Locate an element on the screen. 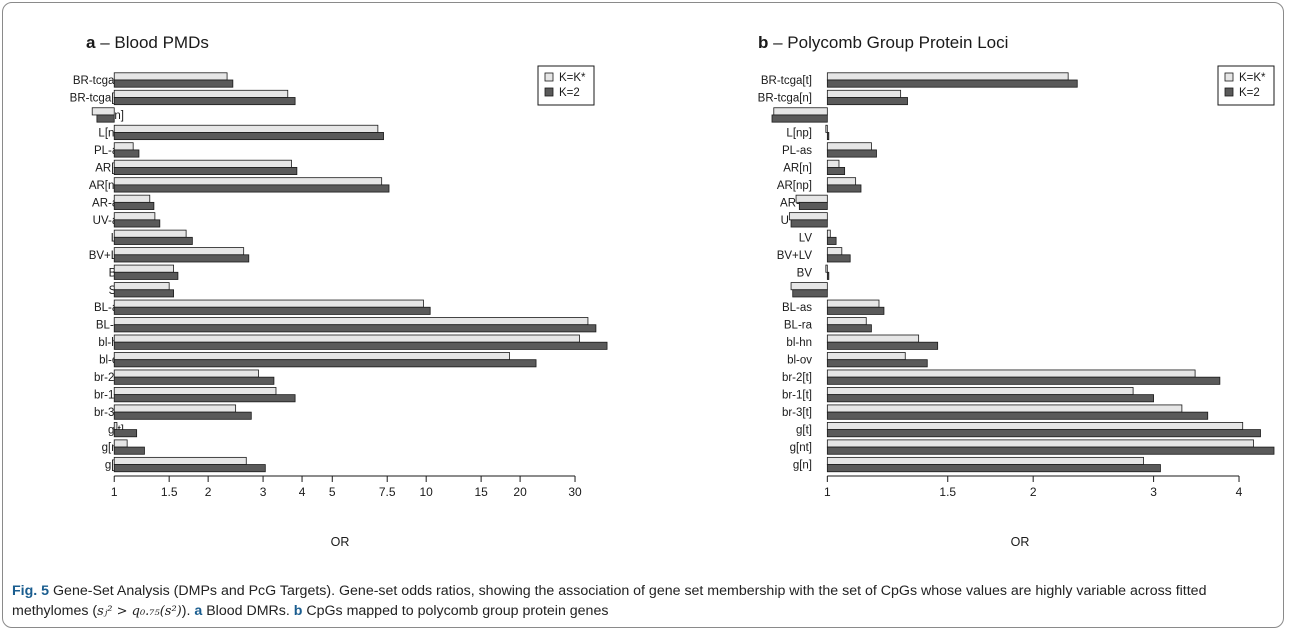 Image resolution: width=1290 pixels, height=632 pixels. panel-b-category-label: BL-ra is located at coordinates (798, 326).